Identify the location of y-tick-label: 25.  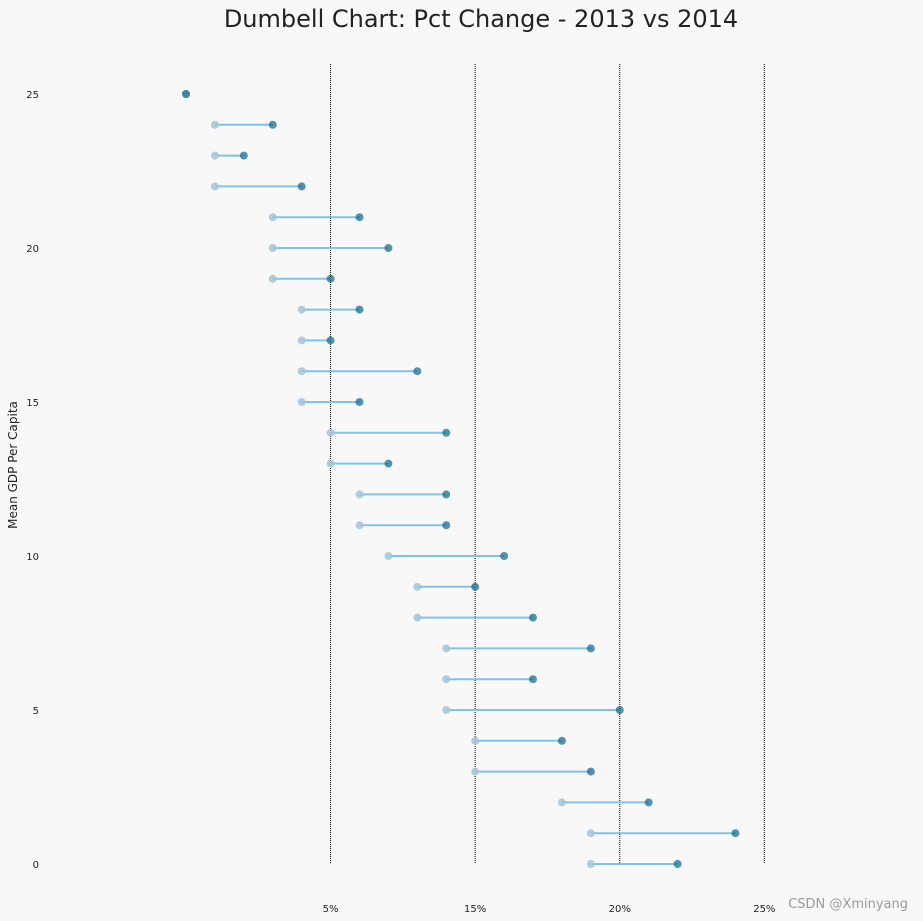
(32, 95).